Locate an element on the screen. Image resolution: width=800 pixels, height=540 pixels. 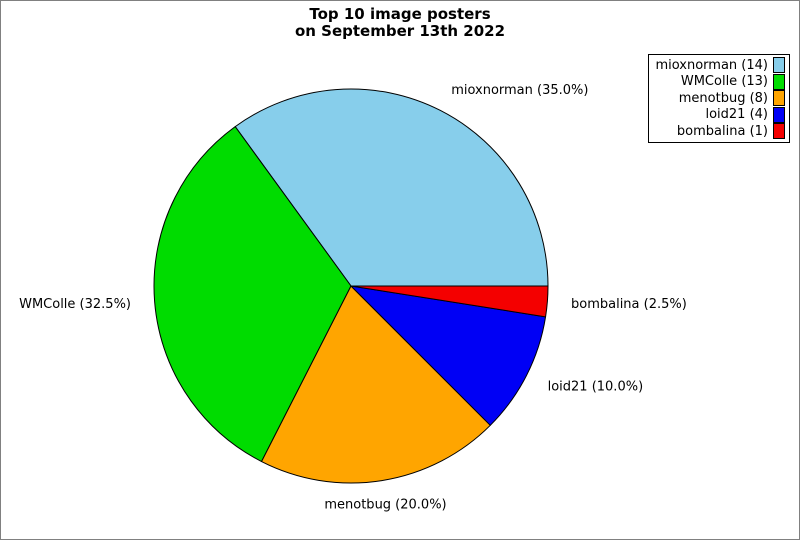
legend-entry-mioxnorman: mioxnorman (14) is located at coordinates (720, 65).